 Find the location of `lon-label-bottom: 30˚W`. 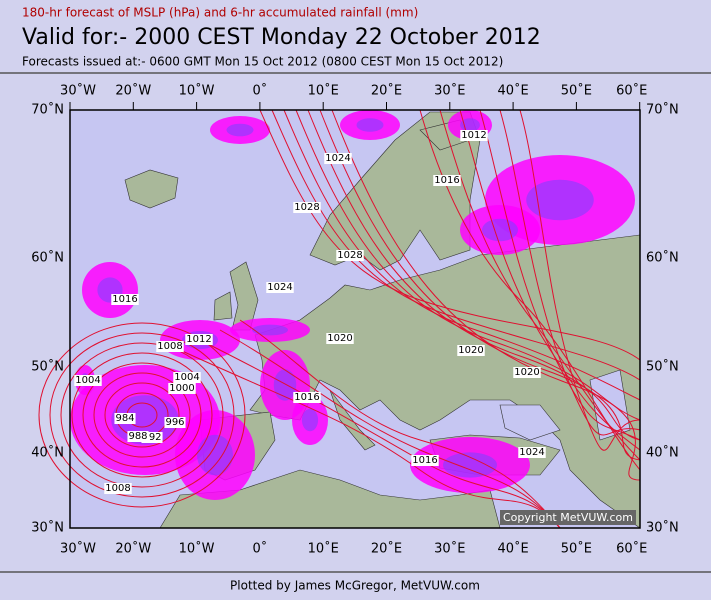

lon-label-bottom: 30˚W is located at coordinates (78, 549).